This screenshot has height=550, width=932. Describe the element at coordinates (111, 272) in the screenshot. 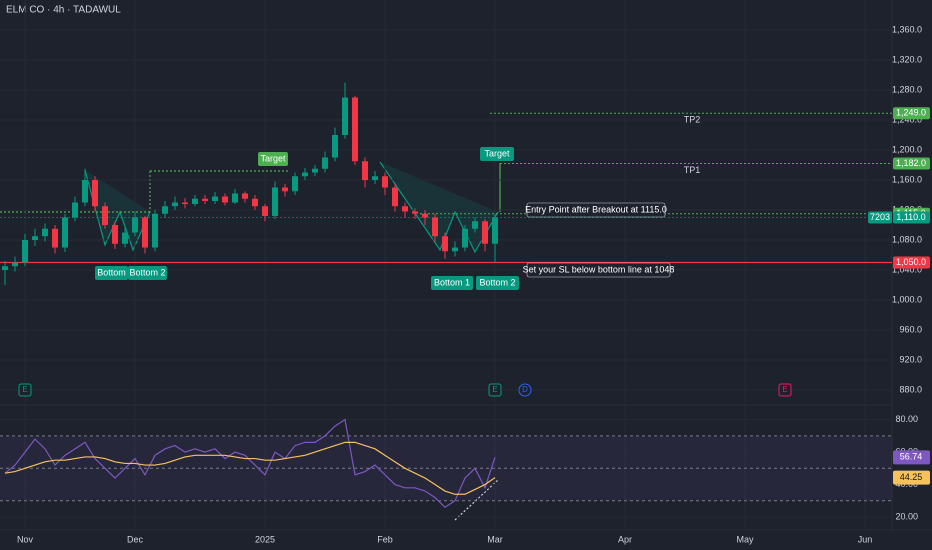

I see `annotation-text: Bottom` at that location.